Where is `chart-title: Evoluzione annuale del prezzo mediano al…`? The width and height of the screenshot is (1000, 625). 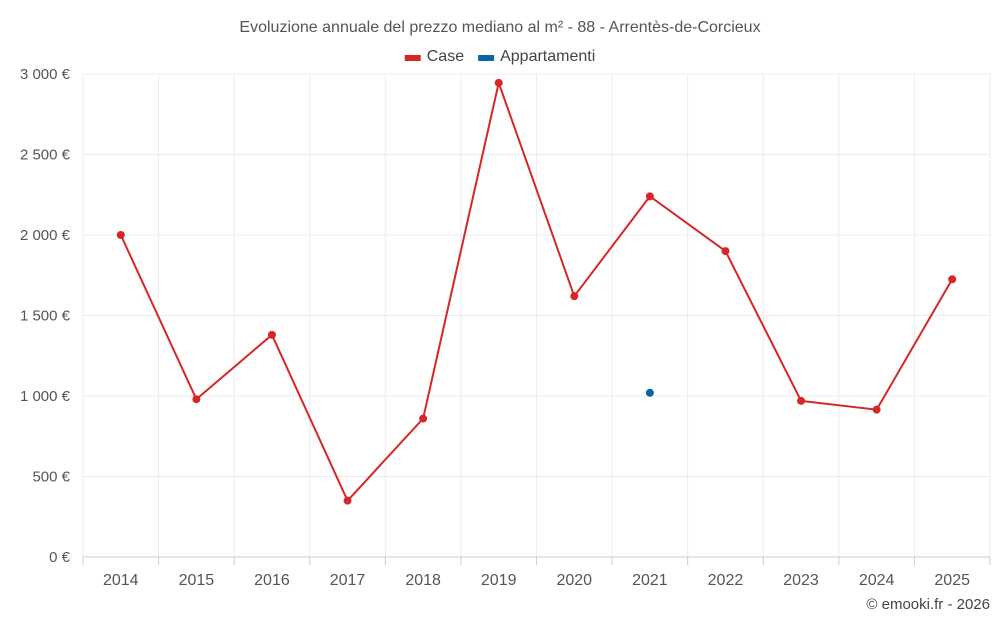
chart-title: Evoluzione annuale del prezzo mediano al… is located at coordinates (499, 27).